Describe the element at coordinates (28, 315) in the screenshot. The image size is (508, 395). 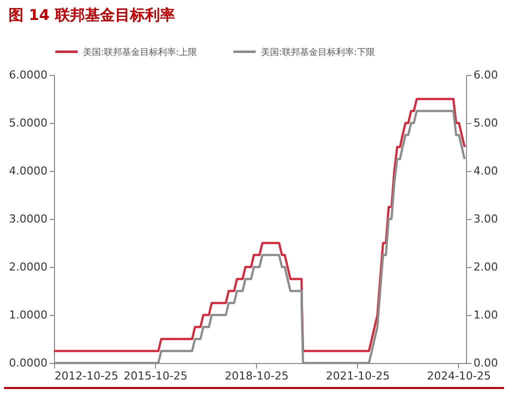
I see `y-tick-label: 1.0000` at that location.